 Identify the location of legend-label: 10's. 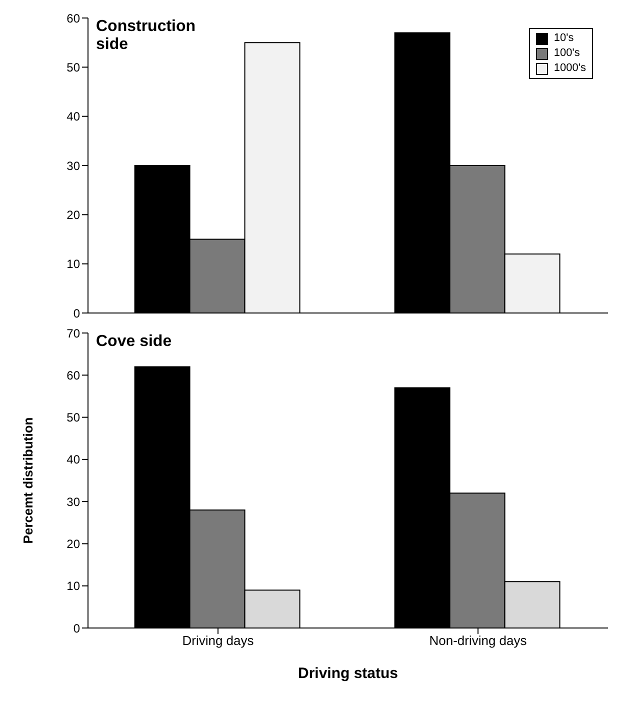
(564, 38).